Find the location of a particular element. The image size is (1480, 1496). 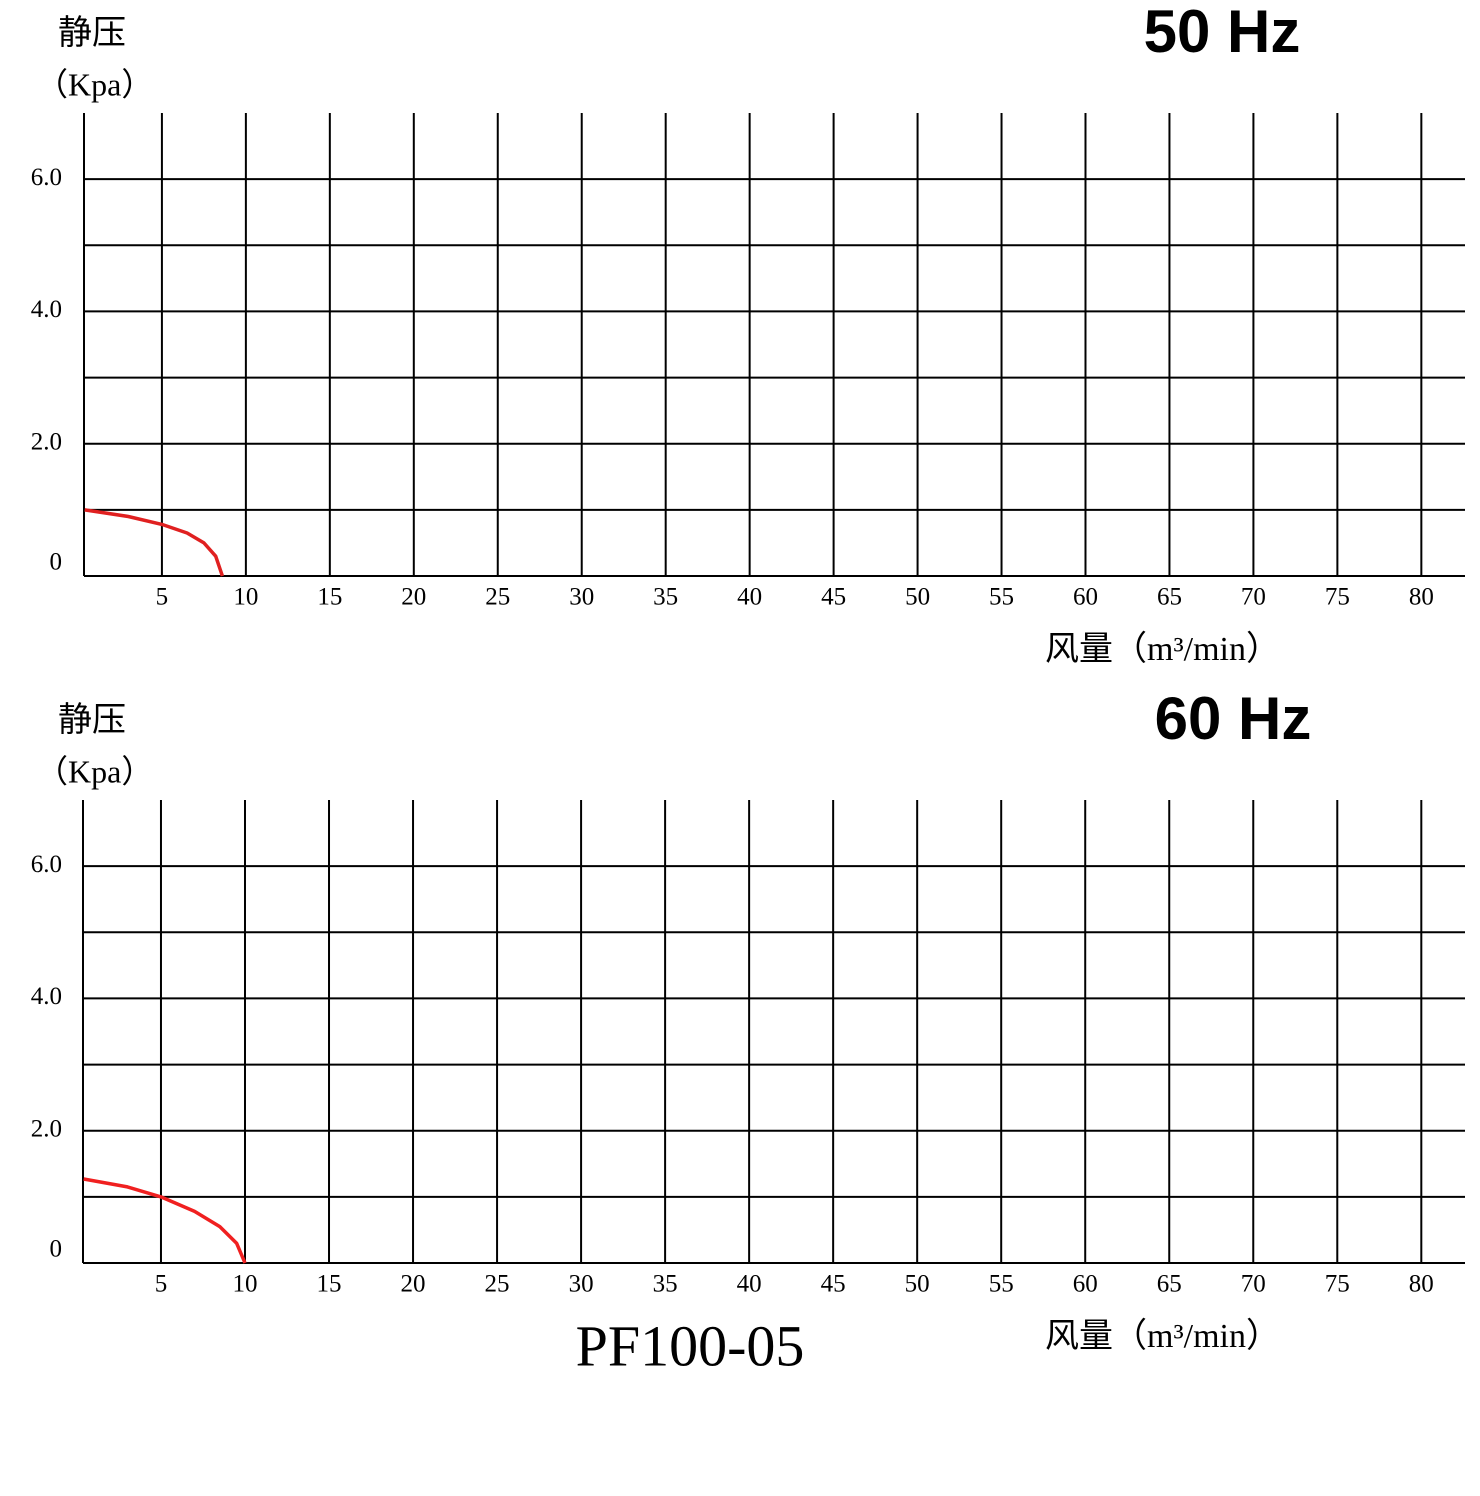

frequency-label: 50 Hz is located at coordinates (1222, 32).